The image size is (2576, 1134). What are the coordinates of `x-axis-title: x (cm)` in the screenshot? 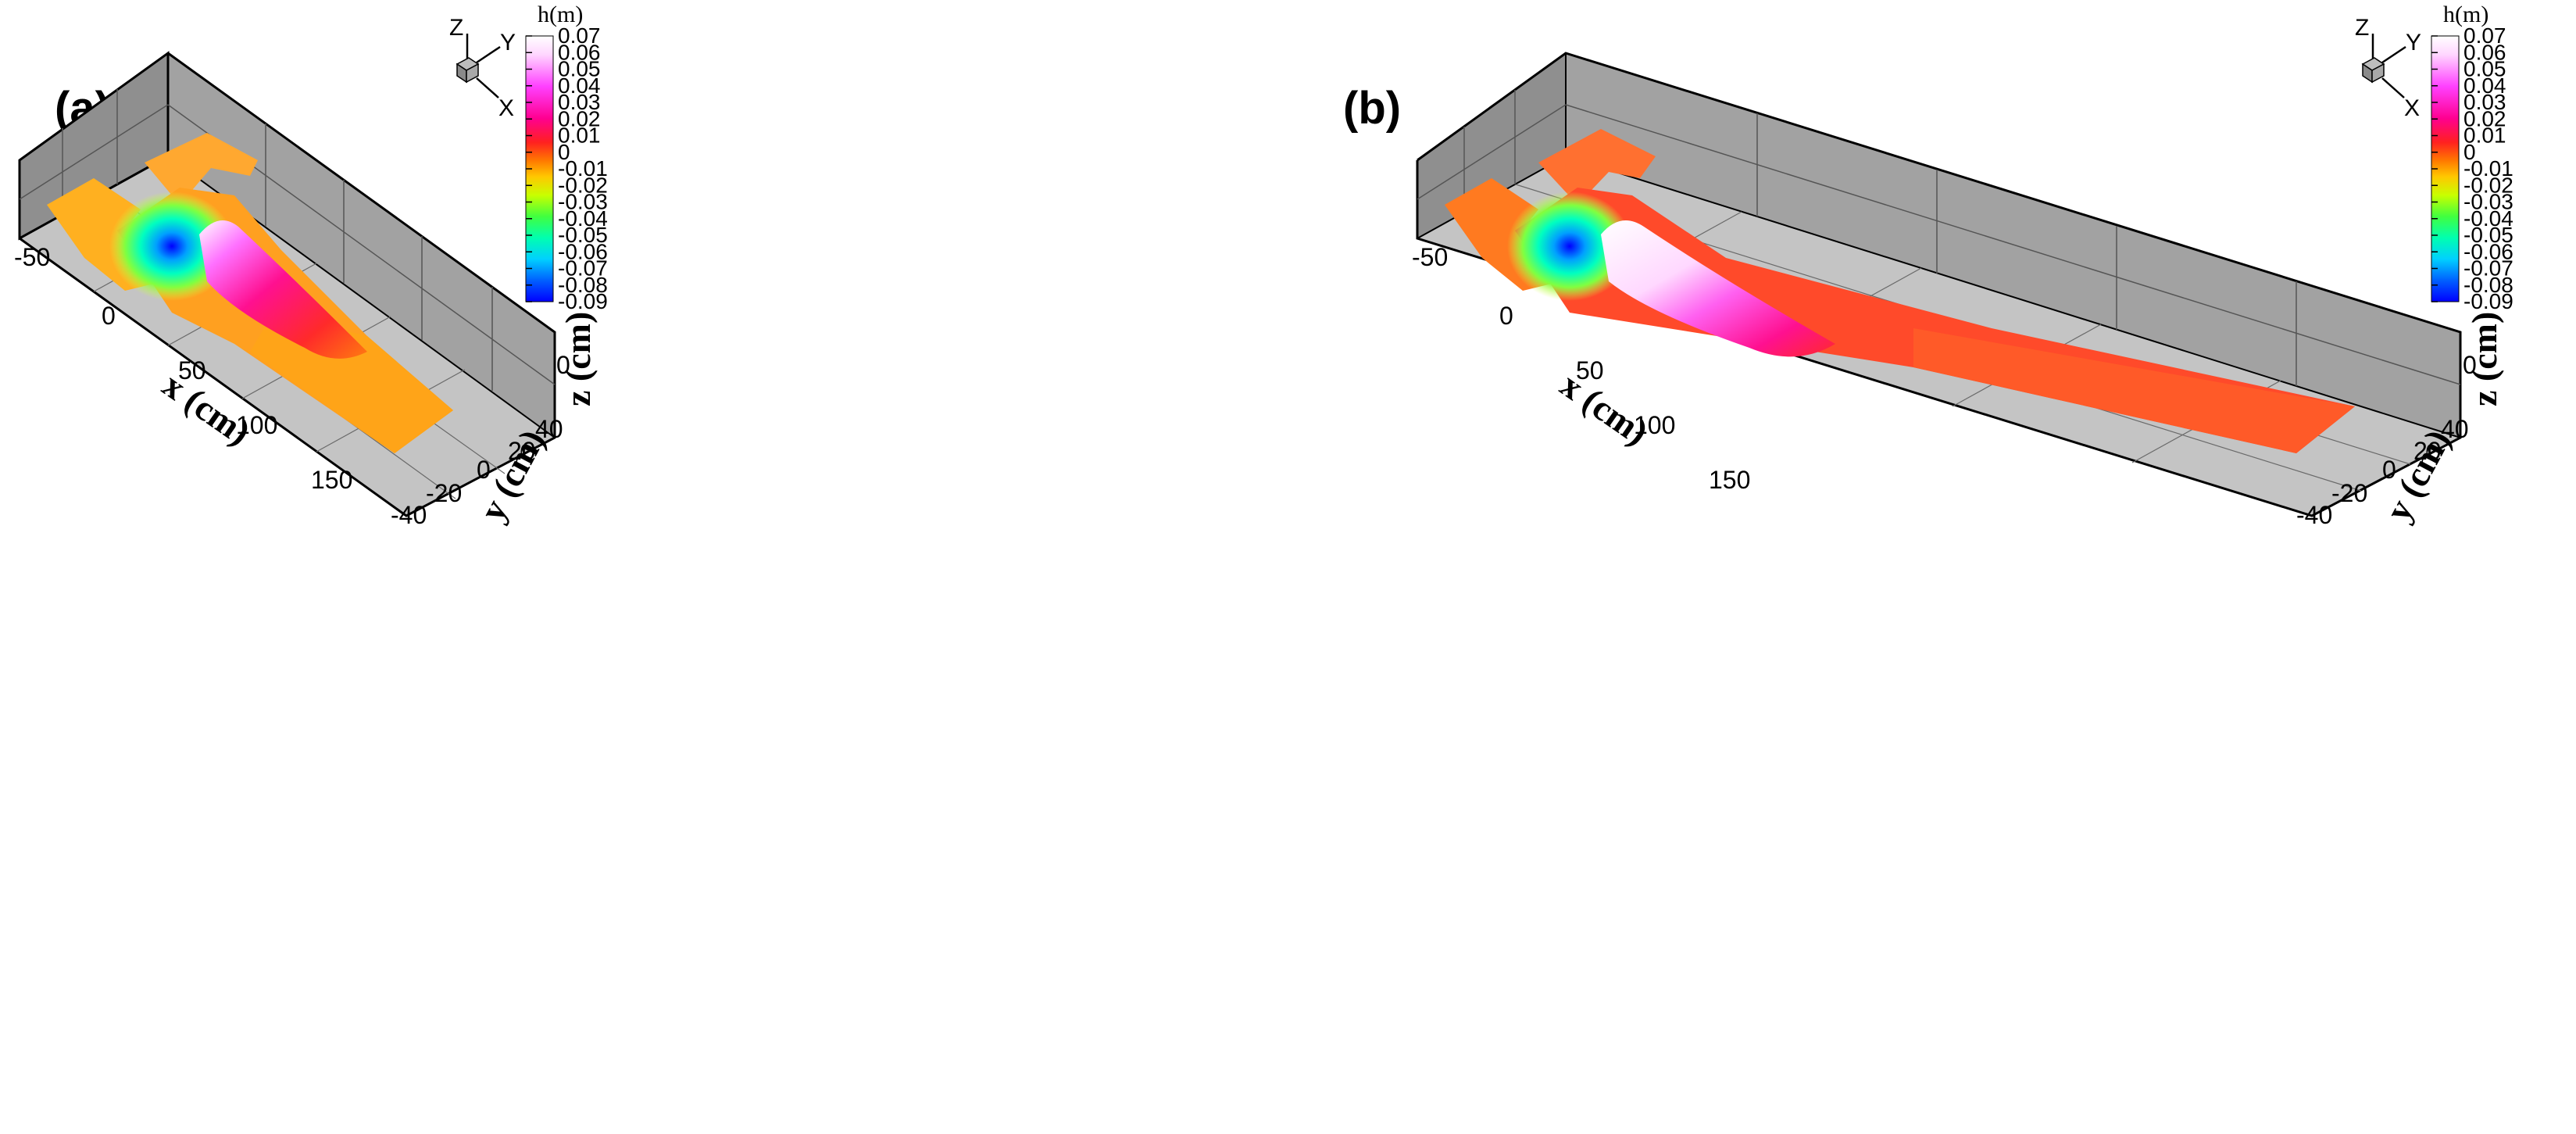 It's located at (1605, 409).